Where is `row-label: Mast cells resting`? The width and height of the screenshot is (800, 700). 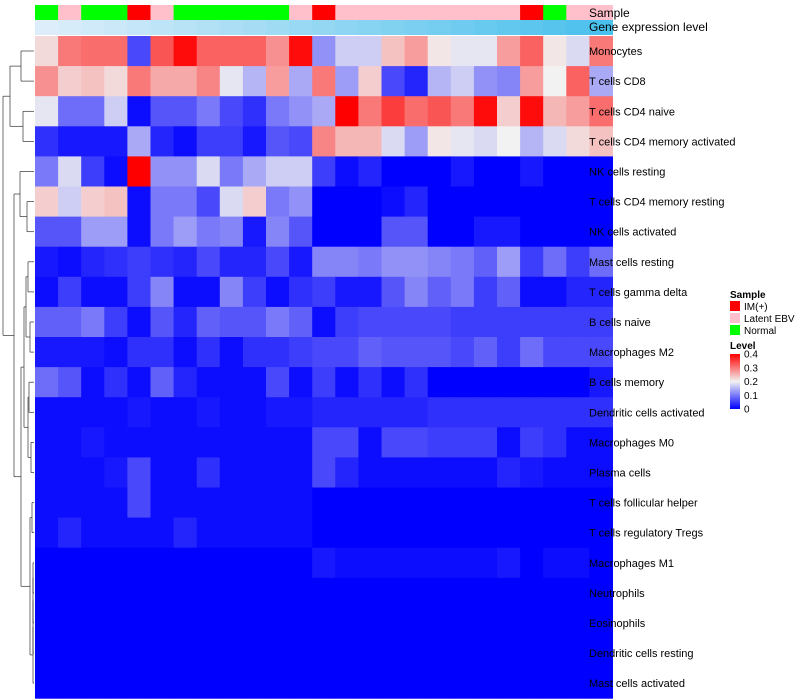
row-label: Mast cells resting is located at coordinates (631, 263).